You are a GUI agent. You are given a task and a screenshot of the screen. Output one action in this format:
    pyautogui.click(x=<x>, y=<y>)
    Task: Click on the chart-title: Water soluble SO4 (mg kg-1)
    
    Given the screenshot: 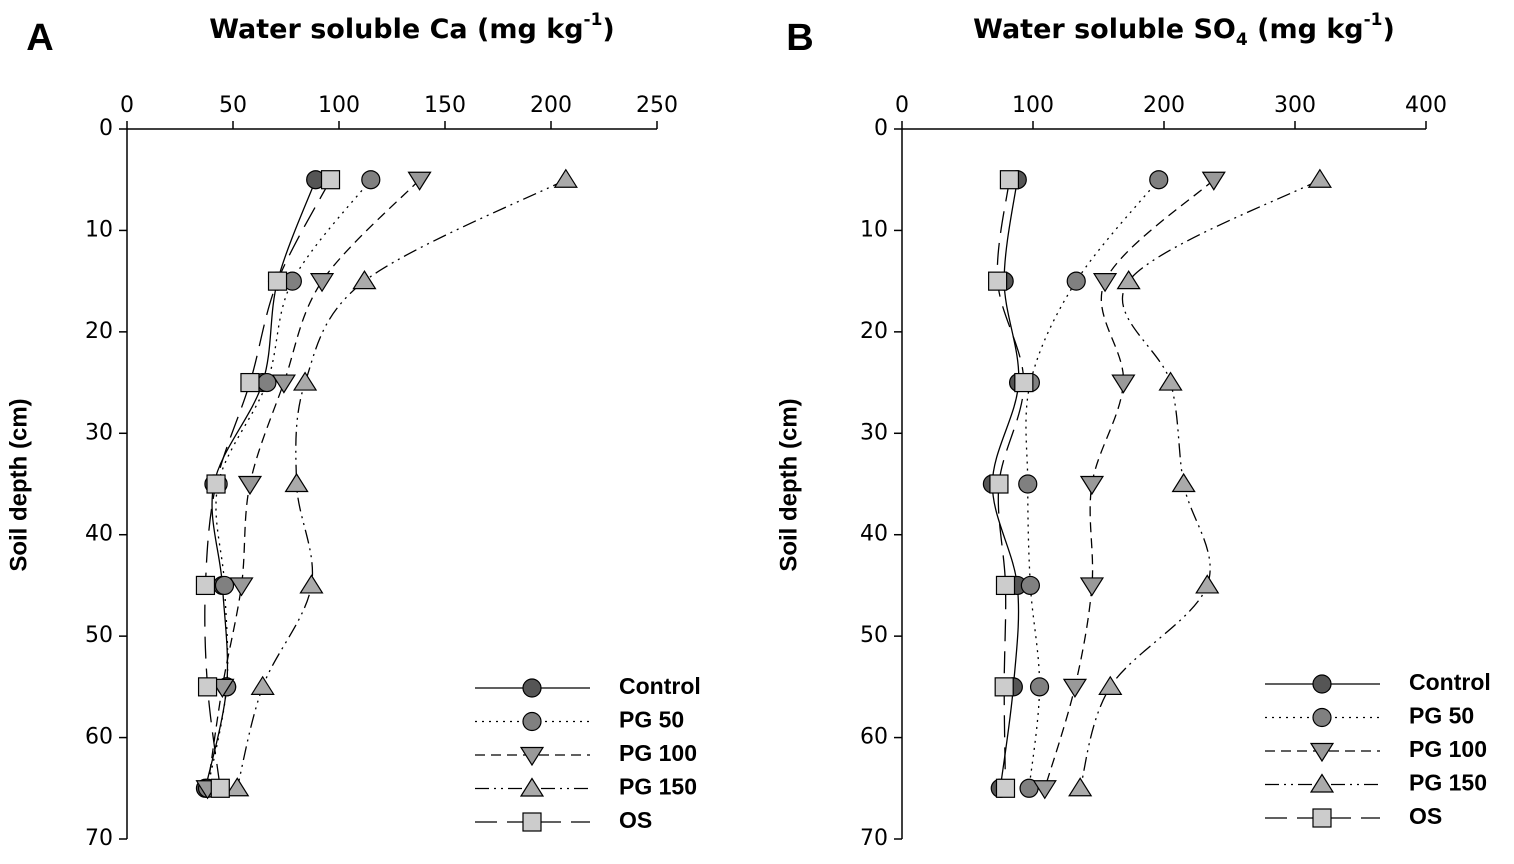 What is the action you would take?
    pyautogui.click(x=1184, y=30)
    